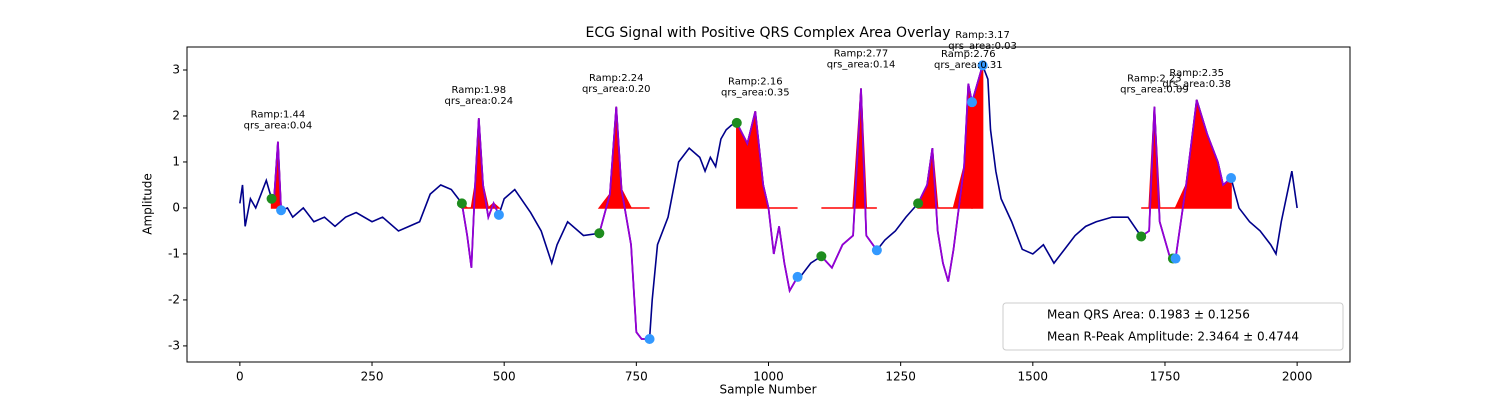 Image resolution: width=1500 pixels, height=400 pixels. I want to click on x-tick-label: 250, so click(372, 377).